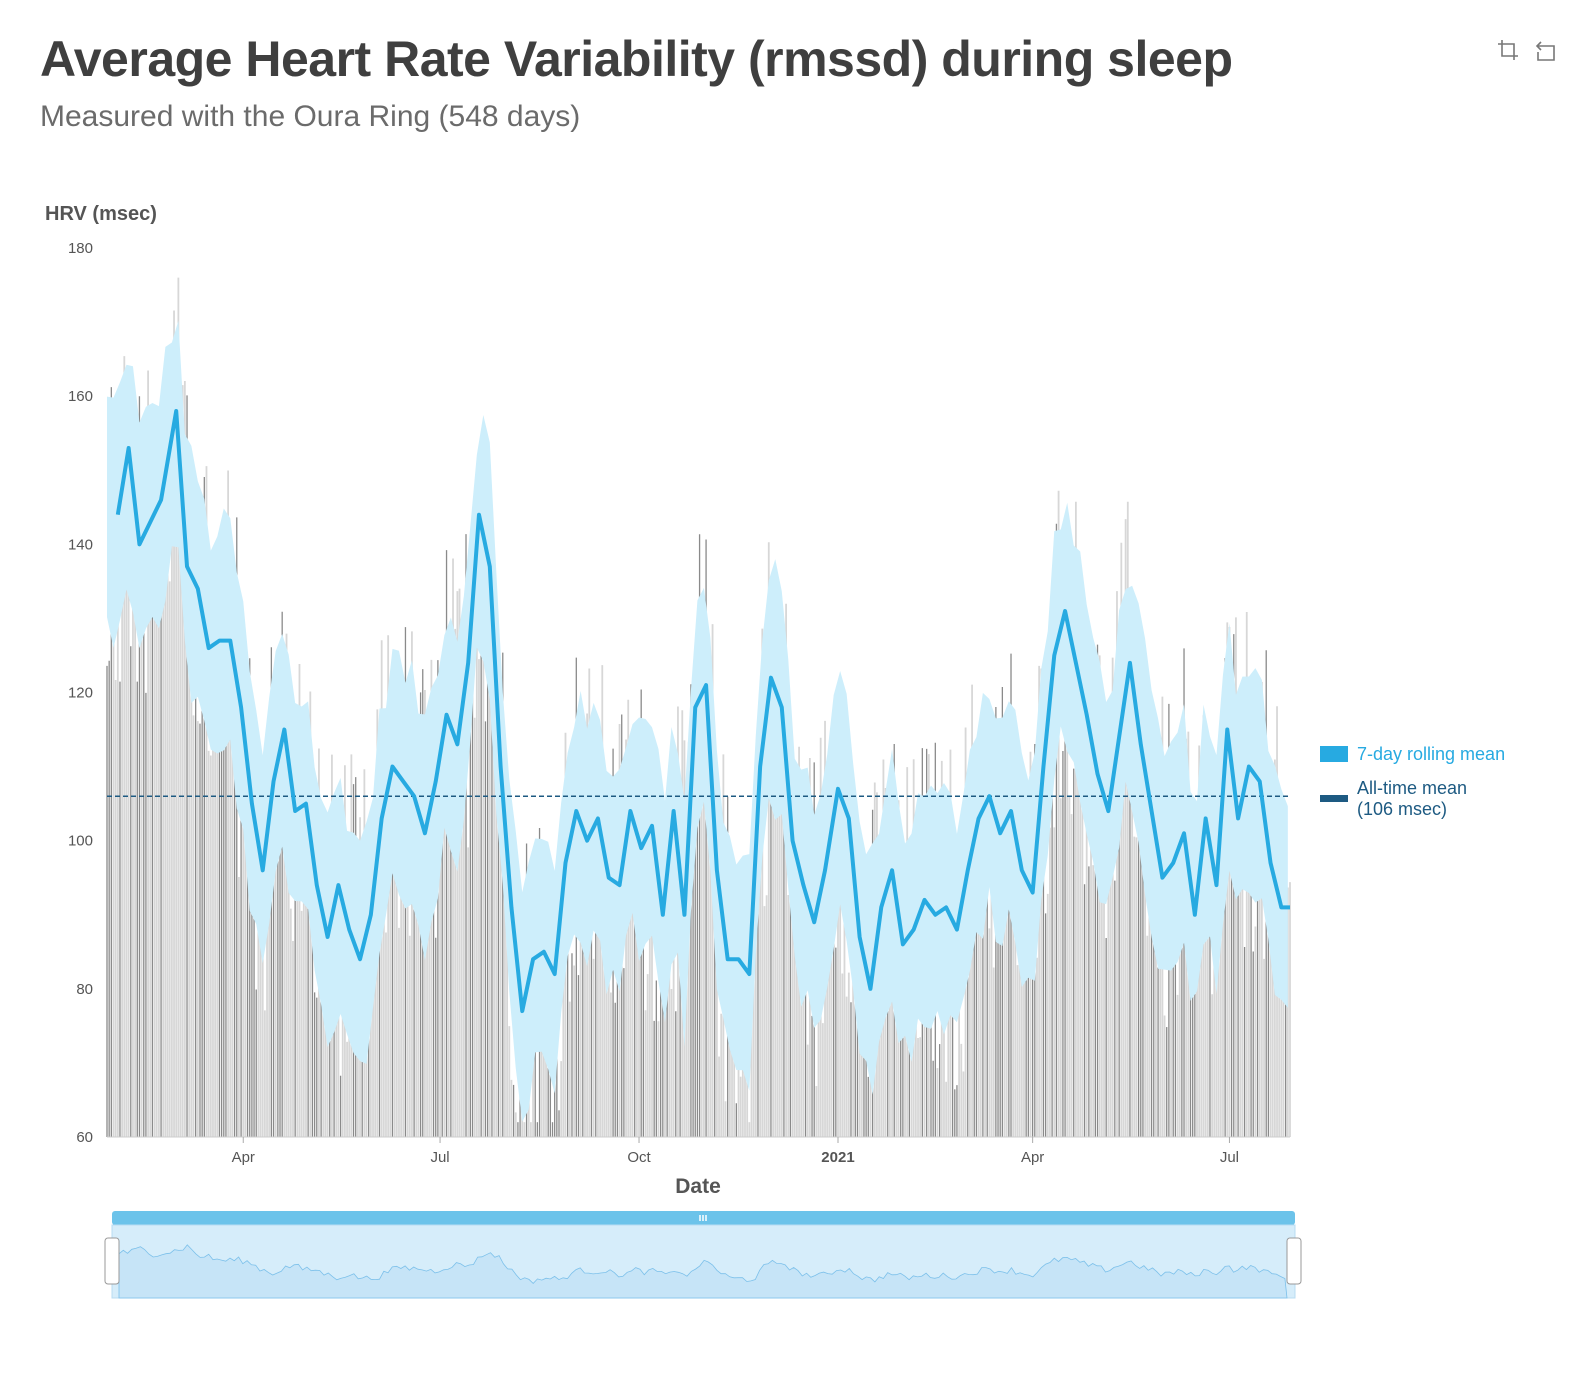  I want to click on navigator-right-handle, so click(1294, 1261).